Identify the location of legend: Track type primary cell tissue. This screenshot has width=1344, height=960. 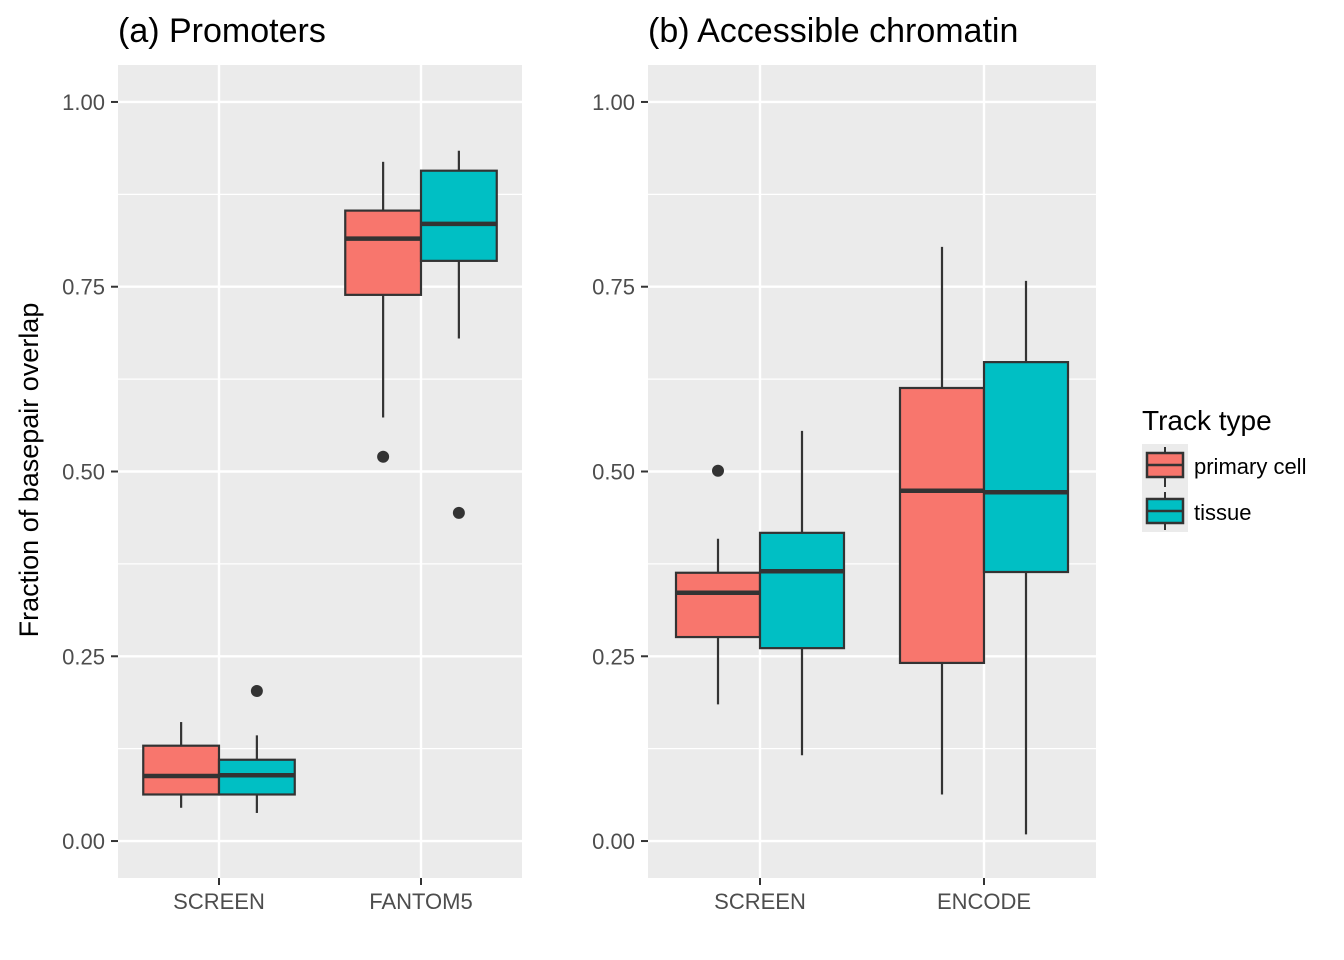
(1224, 468).